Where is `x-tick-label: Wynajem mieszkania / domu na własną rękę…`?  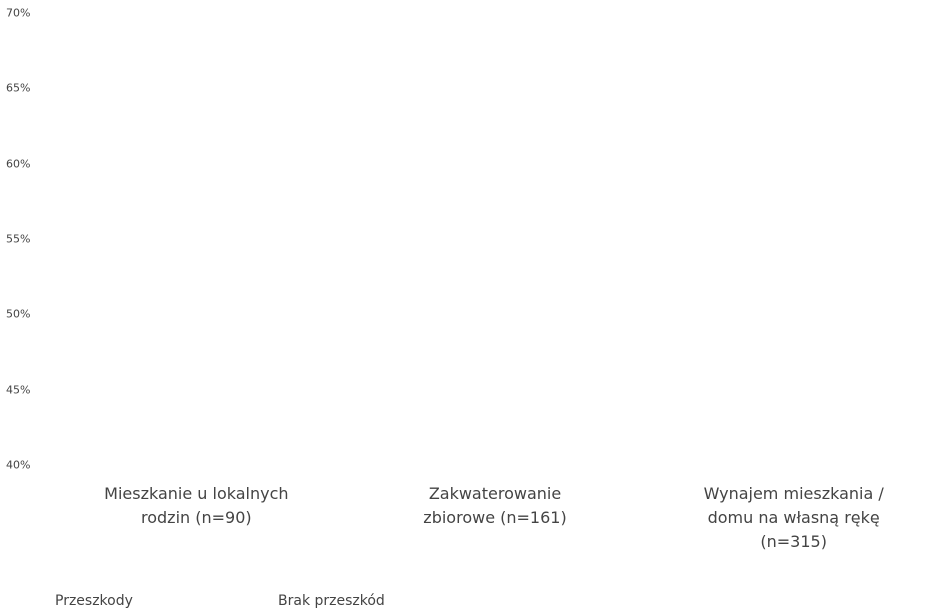
x-tick-label: Wynajem mieszkania / domu na własną rękę… is located at coordinates (793, 517).